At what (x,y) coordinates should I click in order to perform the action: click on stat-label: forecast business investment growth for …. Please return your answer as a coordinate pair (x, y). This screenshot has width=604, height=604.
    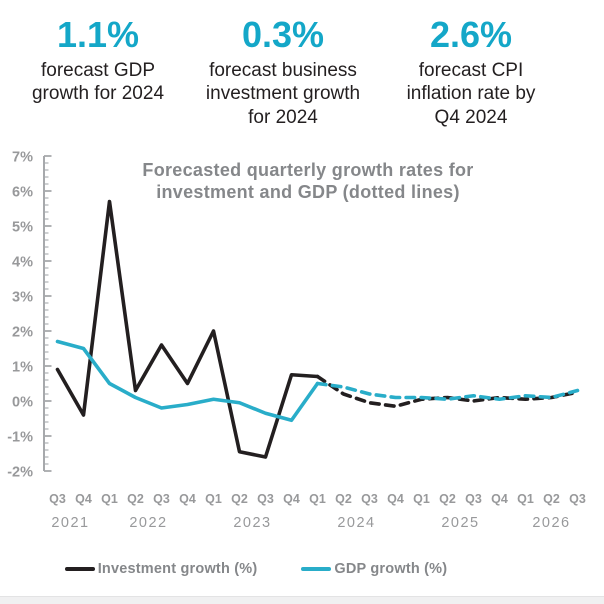
    Looking at the image, I should click on (283, 93).